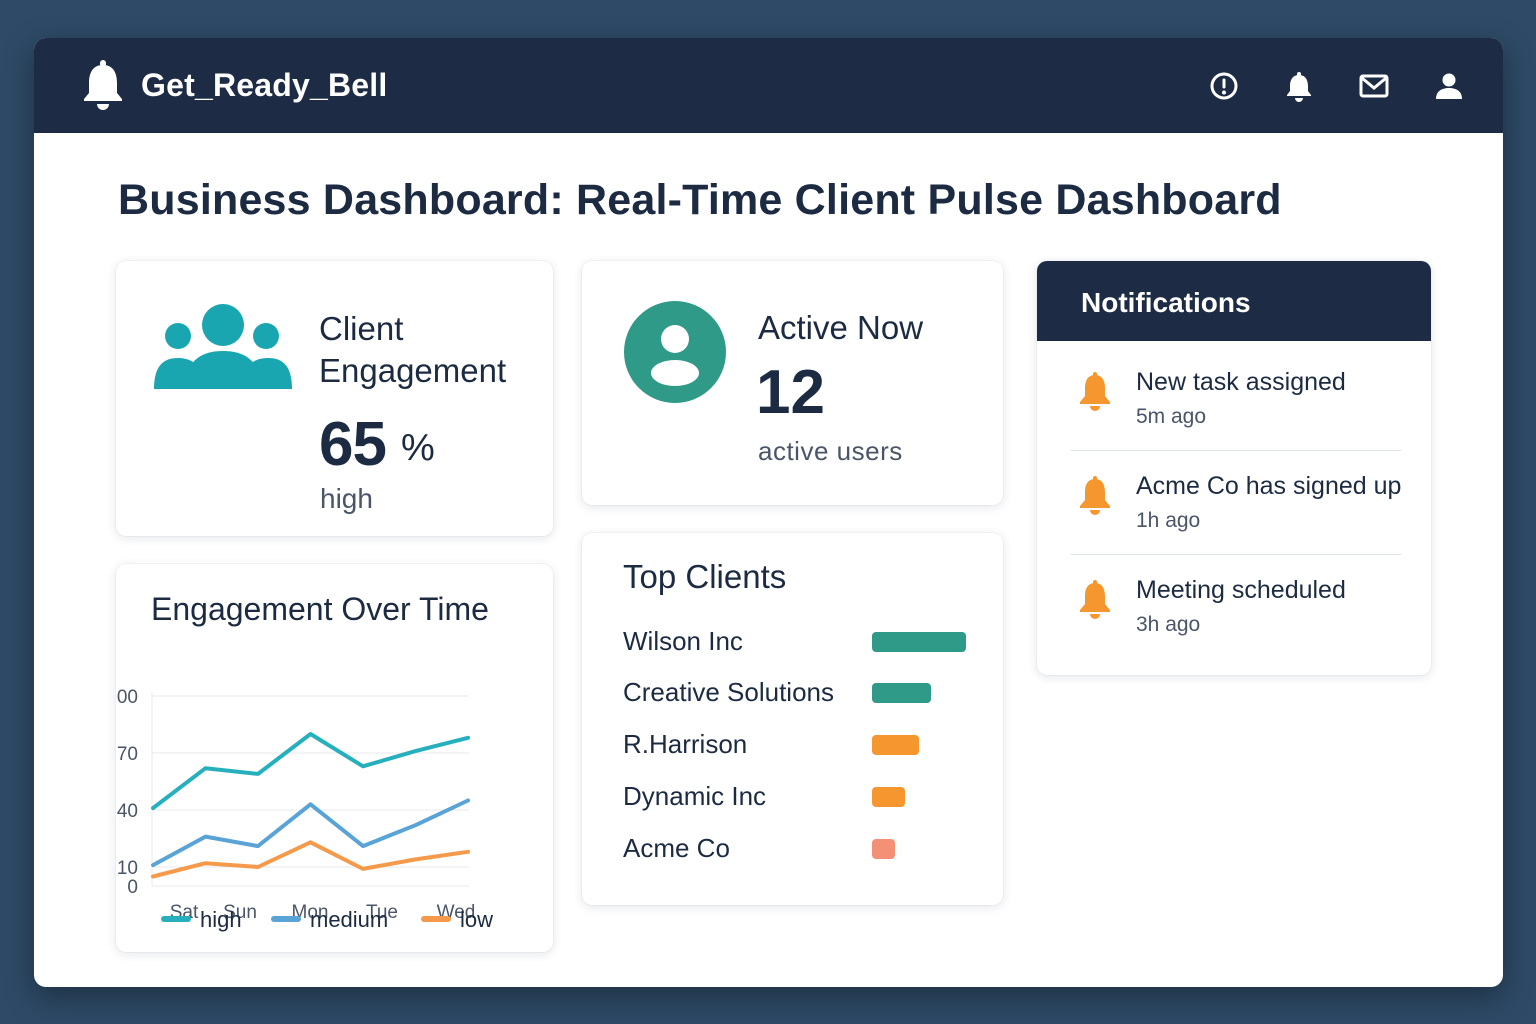  I want to click on x-tick-label: Sun, so click(240, 912).